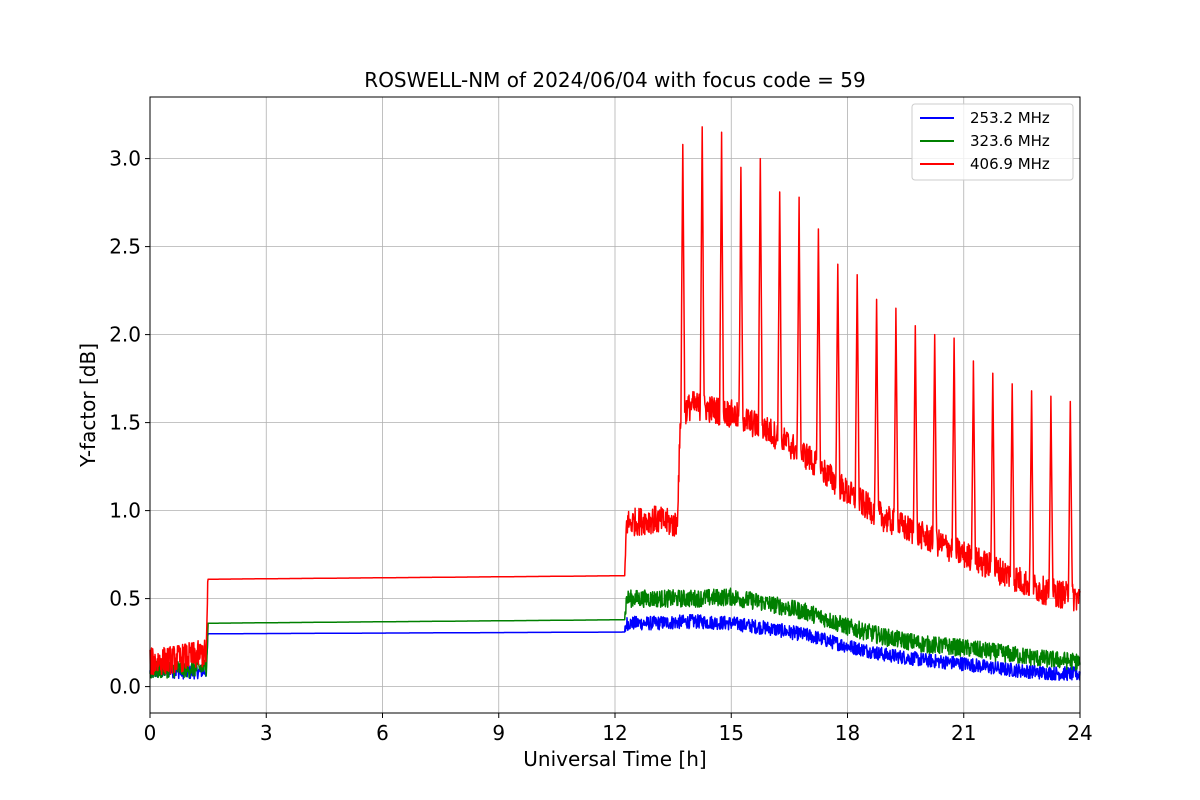  I want to click on x-tick-label: 18, so click(847, 733).